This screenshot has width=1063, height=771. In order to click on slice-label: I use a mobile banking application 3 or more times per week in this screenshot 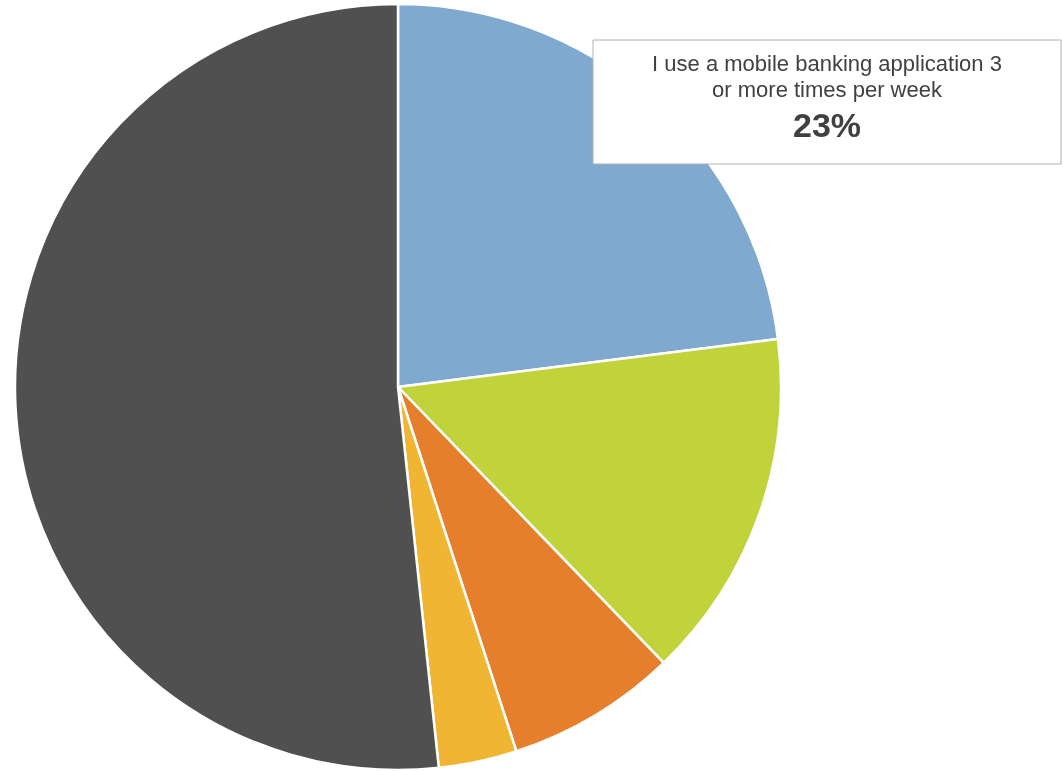, I will do `click(827, 76)`.